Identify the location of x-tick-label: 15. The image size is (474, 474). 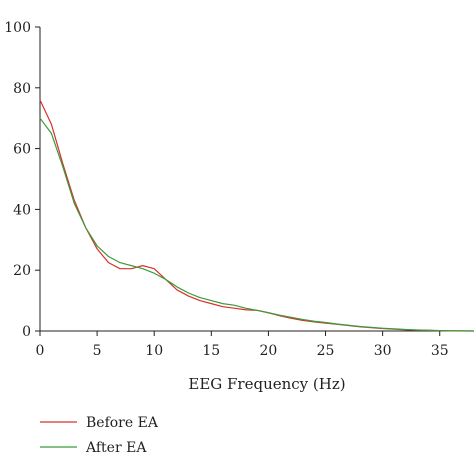
(211, 351).